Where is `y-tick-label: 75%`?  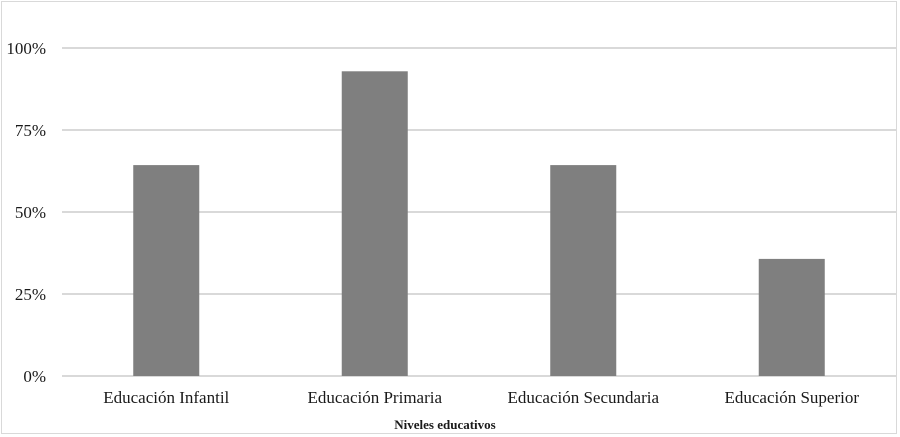 y-tick-label: 75% is located at coordinates (30, 130).